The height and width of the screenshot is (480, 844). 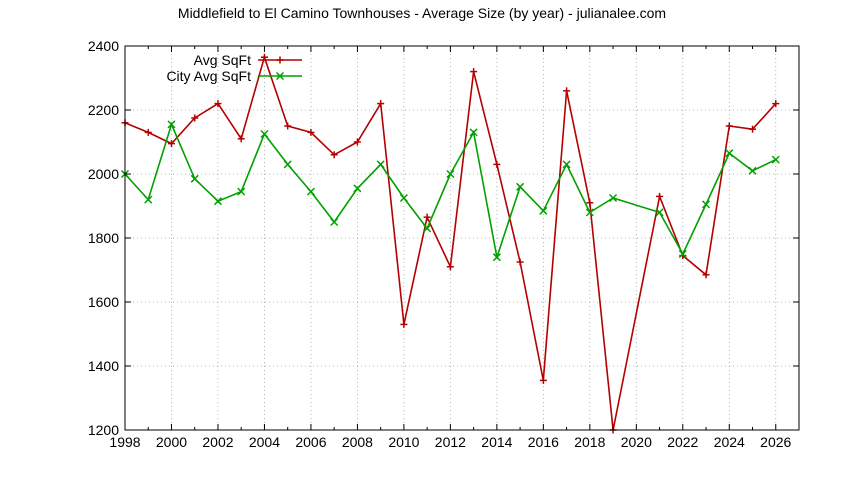 I want to click on legend-label: Avg SqFt, so click(x=222, y=60).